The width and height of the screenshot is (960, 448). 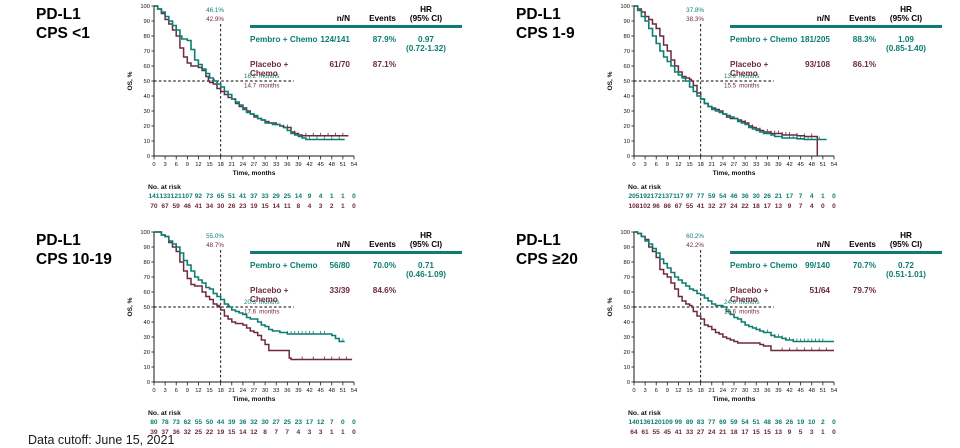 I want to click on at-risk-value: 97, so click(x=689, y=196).